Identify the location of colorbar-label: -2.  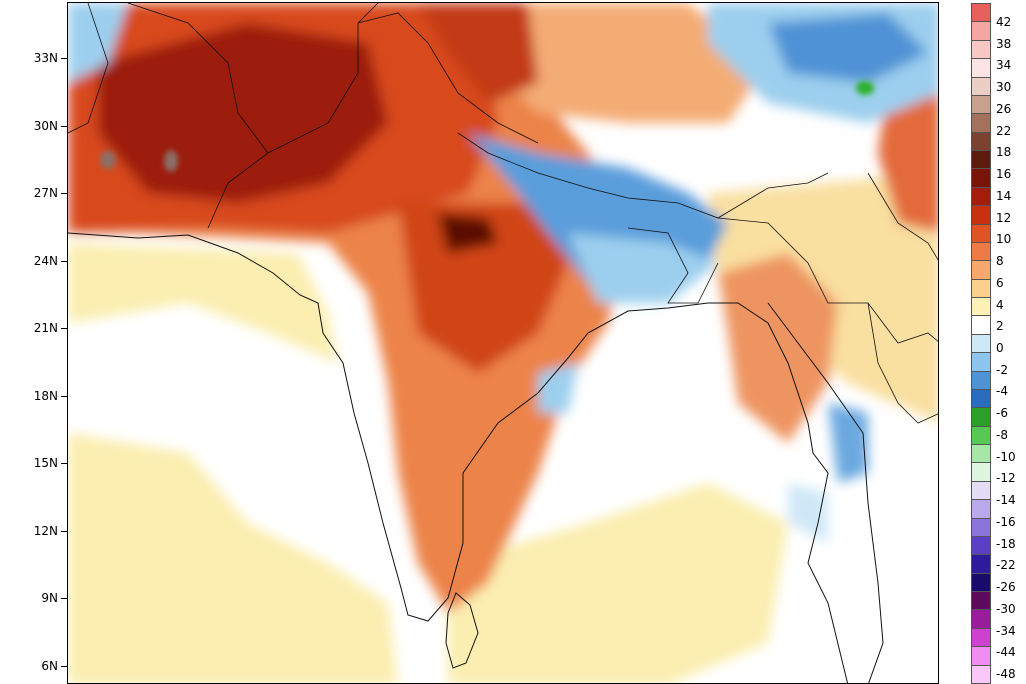
(1002, 369).